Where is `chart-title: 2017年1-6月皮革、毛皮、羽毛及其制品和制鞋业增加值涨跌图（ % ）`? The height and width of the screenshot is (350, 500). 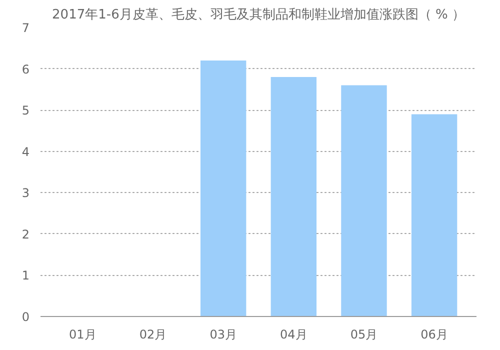 chart-title: 2017年1-6月皮革、毛皮、羽毛及其制品和制鞋业增加值涨跌图（ % ） is located at coordinates (258, 15).